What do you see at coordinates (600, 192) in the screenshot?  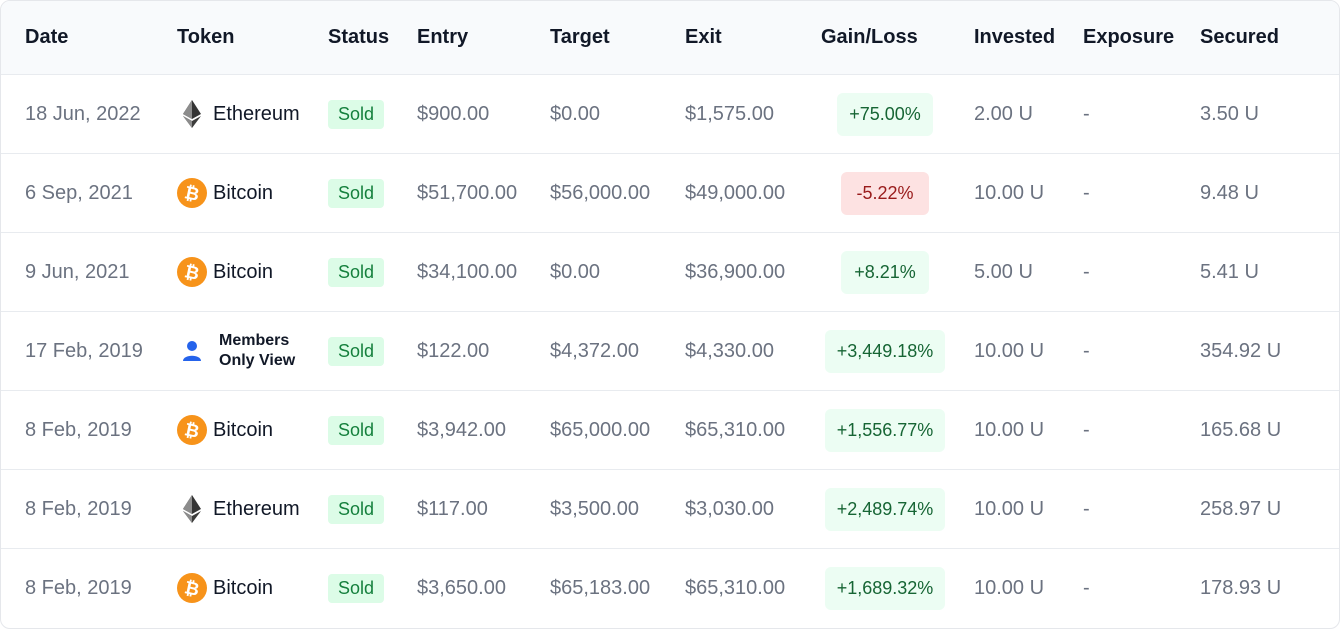 I see `target-price: $56,000.00` at bounding box center [600, 192].